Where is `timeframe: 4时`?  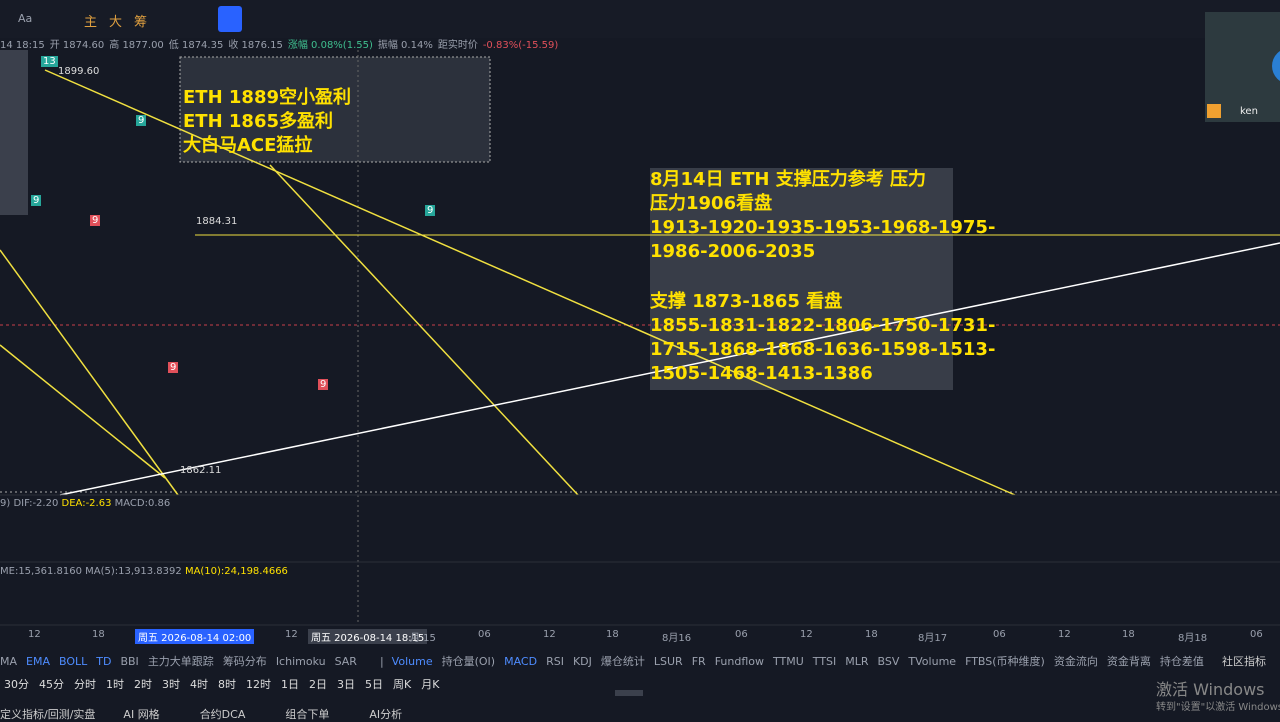
timeframe: 4时 is located at coordinates (199, 684).